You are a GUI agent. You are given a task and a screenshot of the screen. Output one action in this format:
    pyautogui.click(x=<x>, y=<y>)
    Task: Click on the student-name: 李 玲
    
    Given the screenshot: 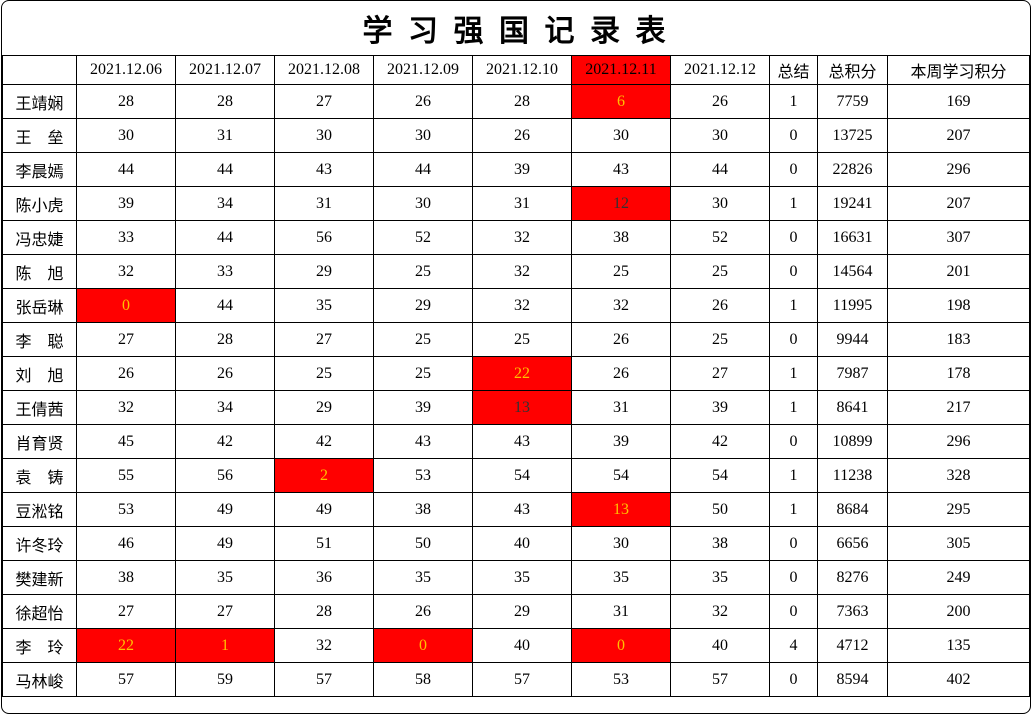 What is the action you would take?
    pyautogui.click(x=39, y=645)
    